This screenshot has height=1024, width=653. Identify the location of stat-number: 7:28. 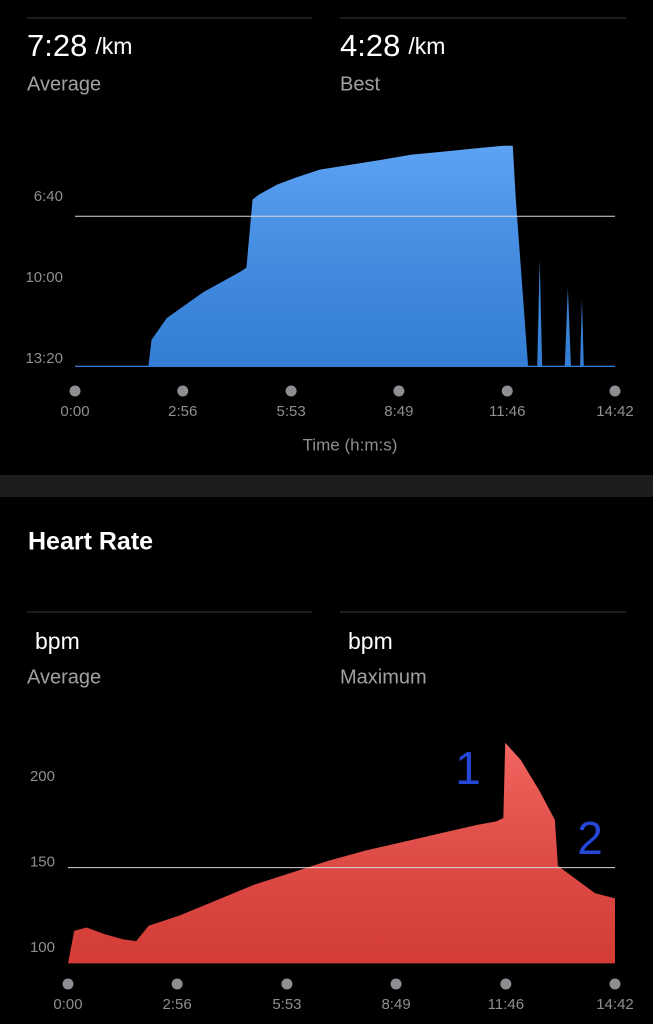
(57, 45).